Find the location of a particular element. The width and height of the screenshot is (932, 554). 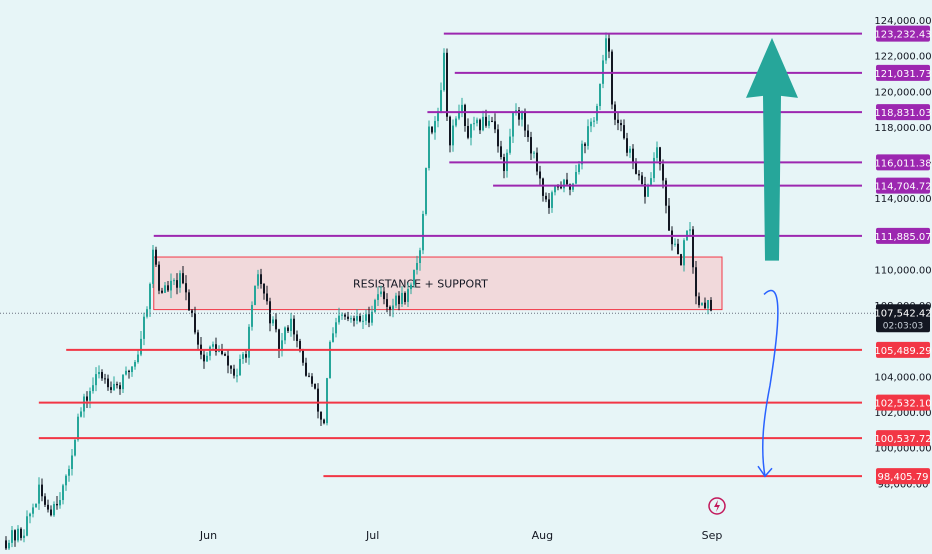

bearish-arrow is located at coordinates (770, 383).